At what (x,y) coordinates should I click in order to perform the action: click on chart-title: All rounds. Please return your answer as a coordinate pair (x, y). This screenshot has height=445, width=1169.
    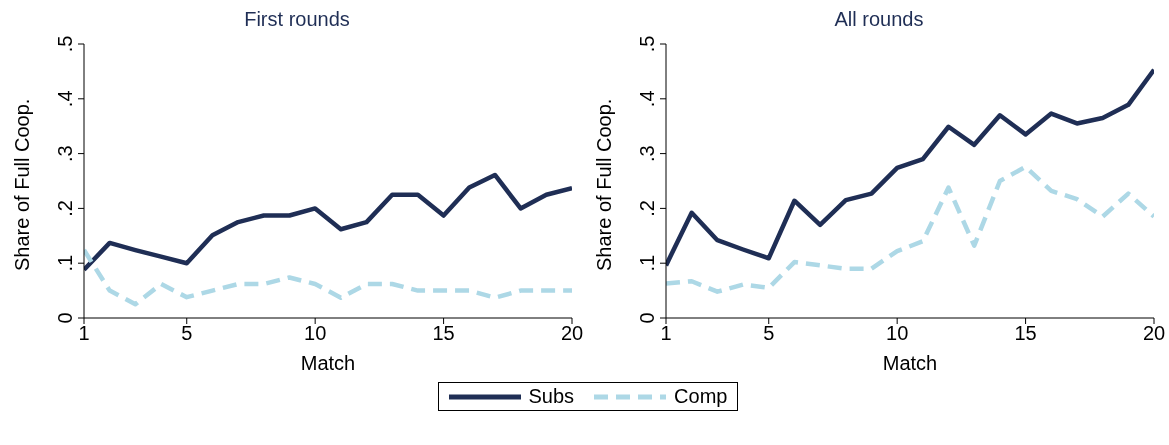
    Looking at the image, I should click on (879, 20).